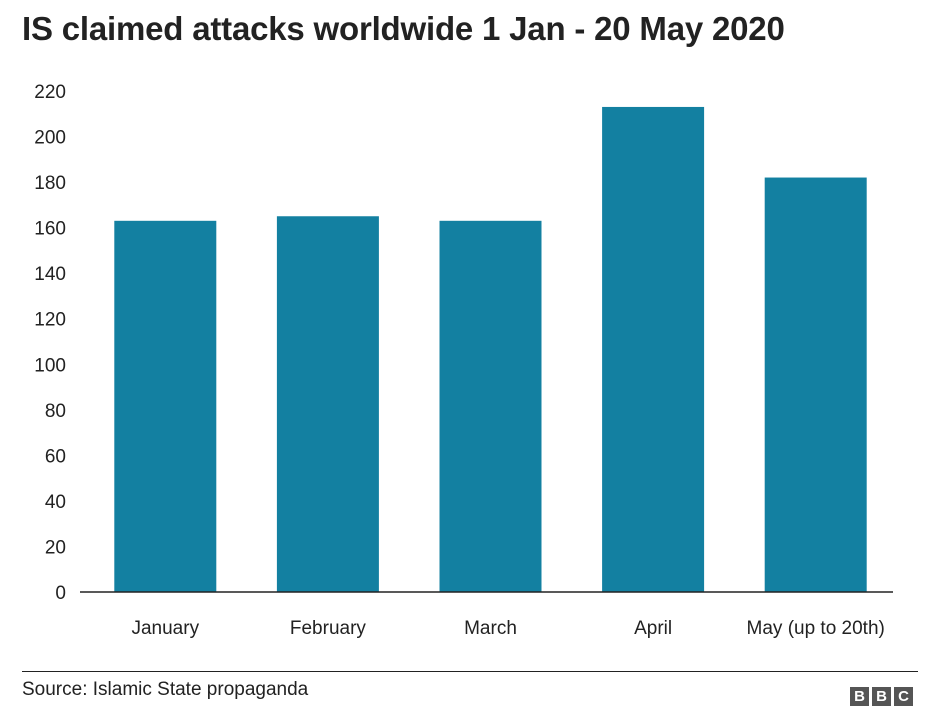 This screenshot has width=939, height=720. What do you see at coordinates (165, 689) in the screenshot?
I see `source-note: Source: Islamic State propaganda` at bounding box center [165, 689].